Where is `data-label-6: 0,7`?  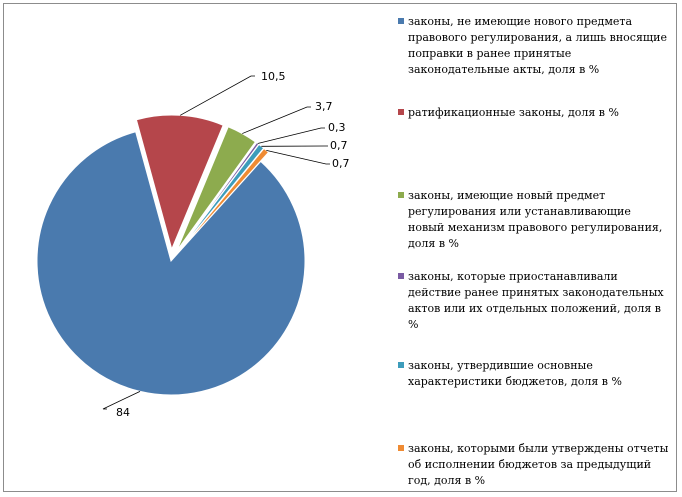 data-label-6: 0,7 is located at coordinates (341, 163).